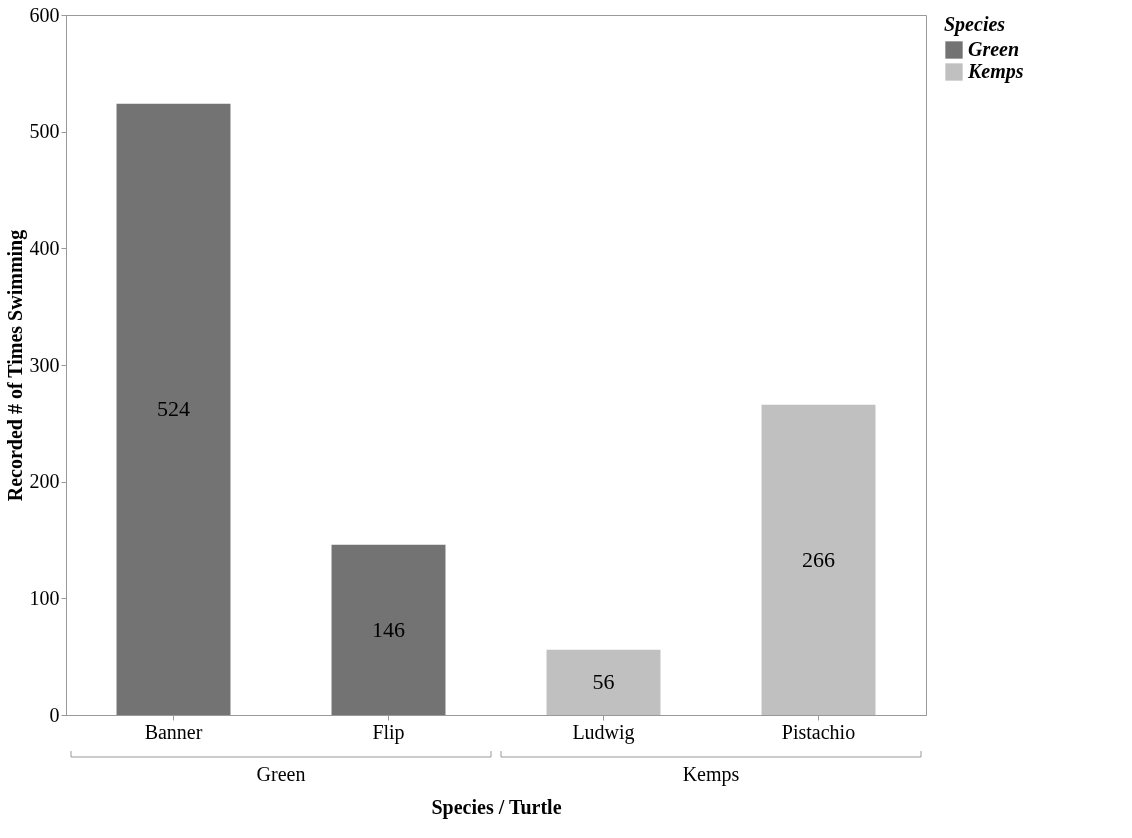  I want to click on data-label: 56, so click(603, 682).